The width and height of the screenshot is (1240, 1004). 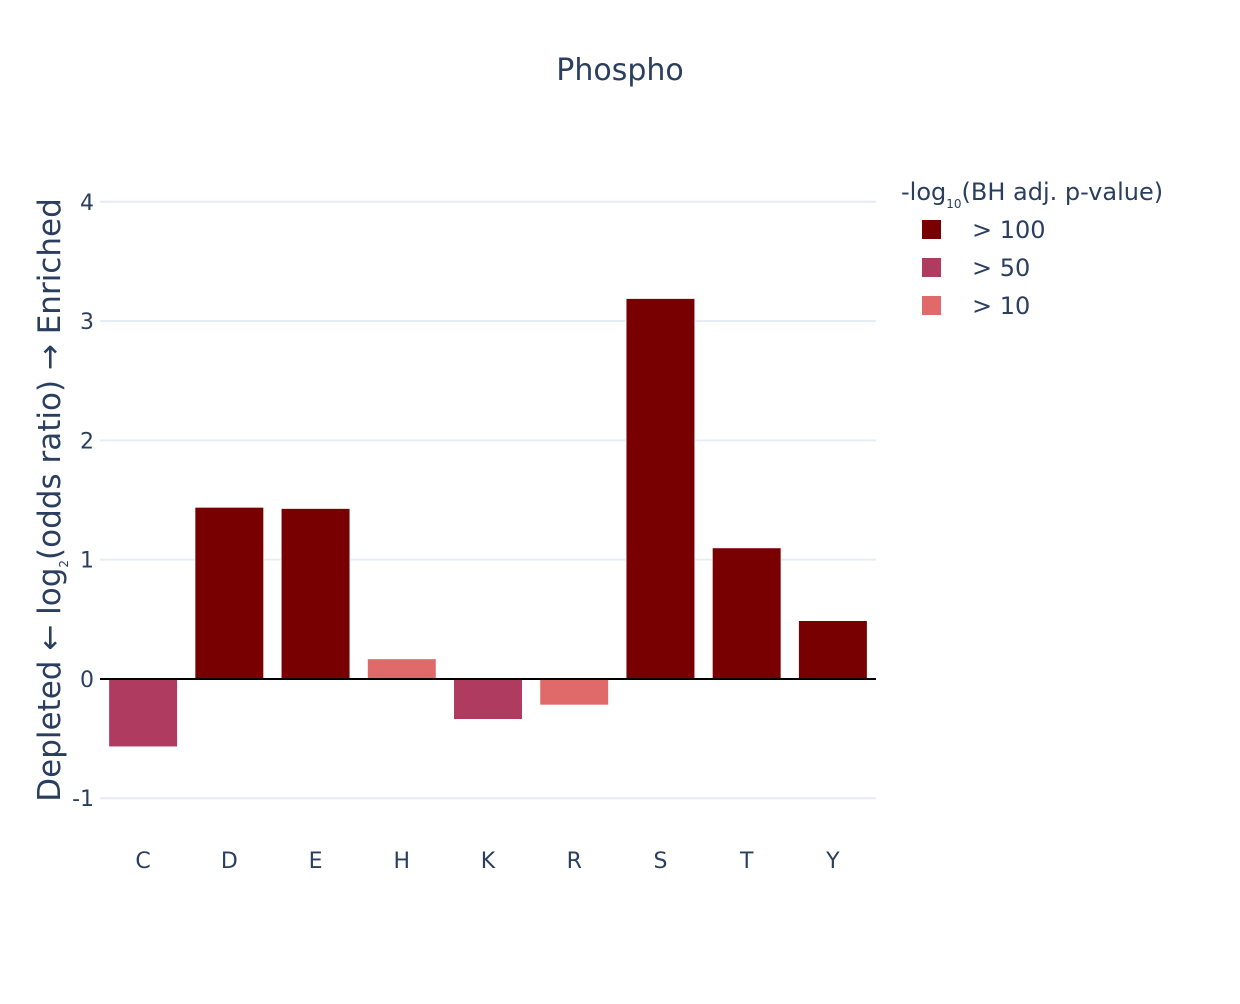 I want to click on bar-K, so click(x=488, y=699).